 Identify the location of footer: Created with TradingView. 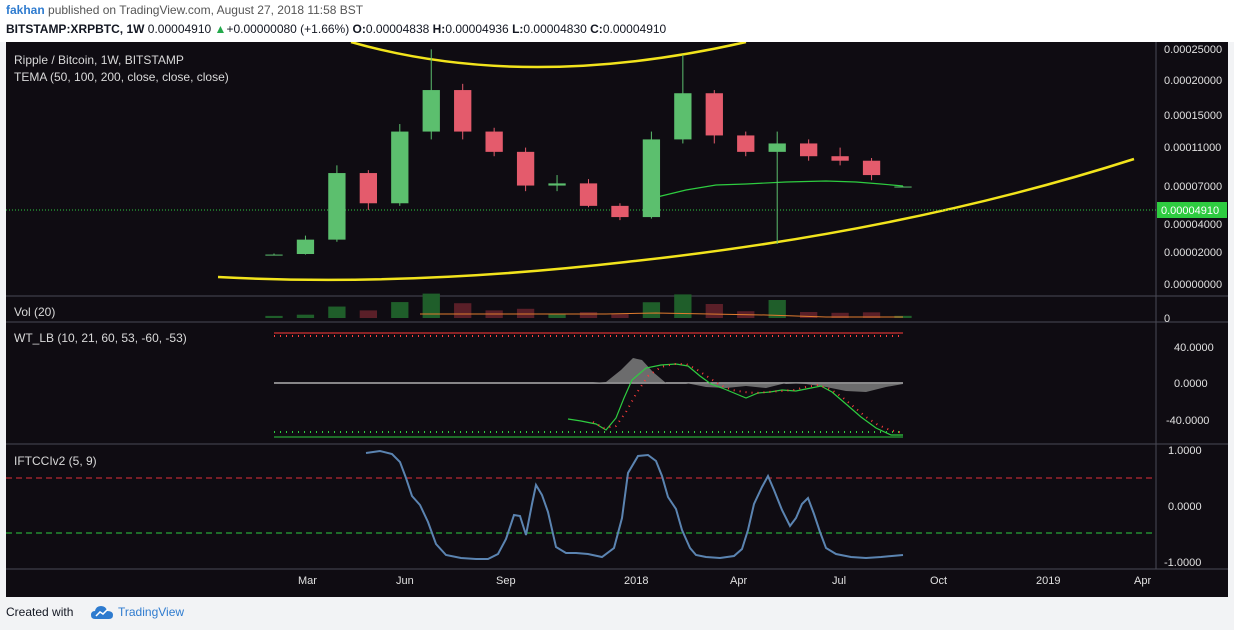
(617, 613).